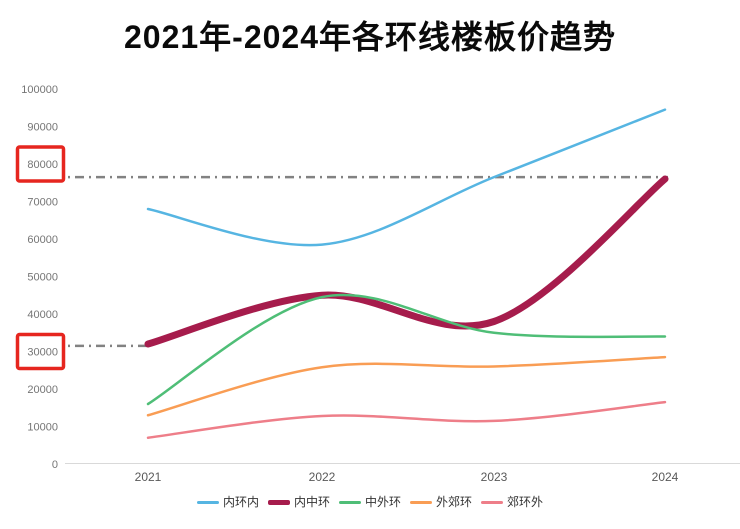  I want to click on y-tick-label: 0, so click(55, 465).